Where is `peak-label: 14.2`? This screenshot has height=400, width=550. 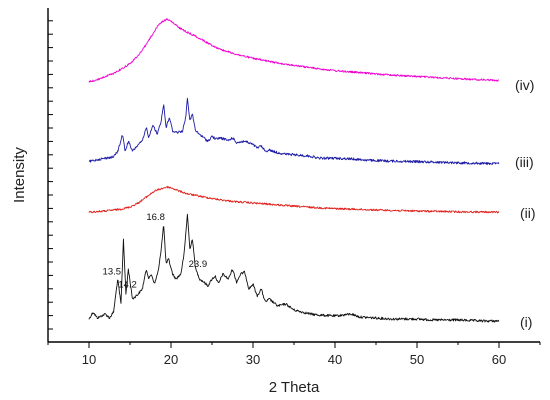 peak-label: 14.2 is located at coordinates (127, 284).